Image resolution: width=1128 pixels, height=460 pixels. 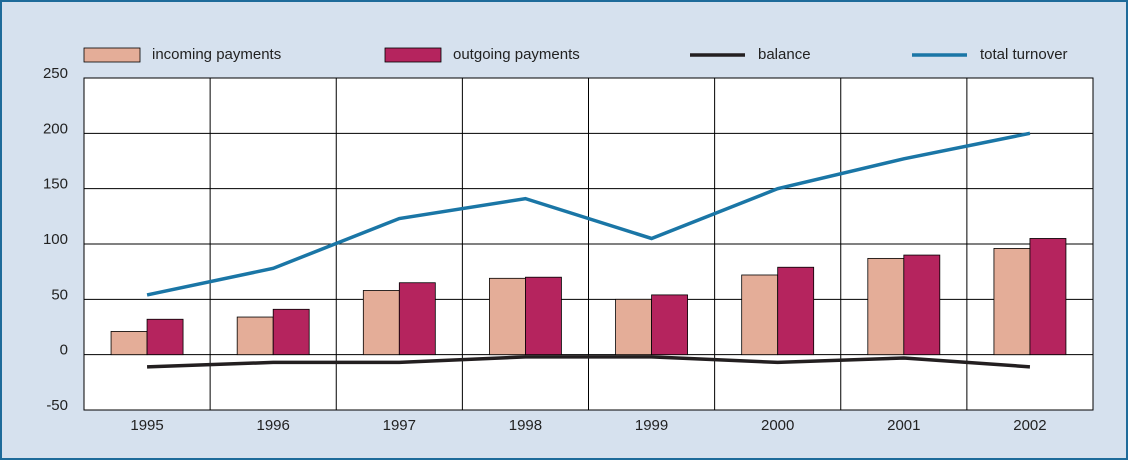 I want to click on x-tick-label: 1997, so click(x=399, y=425).